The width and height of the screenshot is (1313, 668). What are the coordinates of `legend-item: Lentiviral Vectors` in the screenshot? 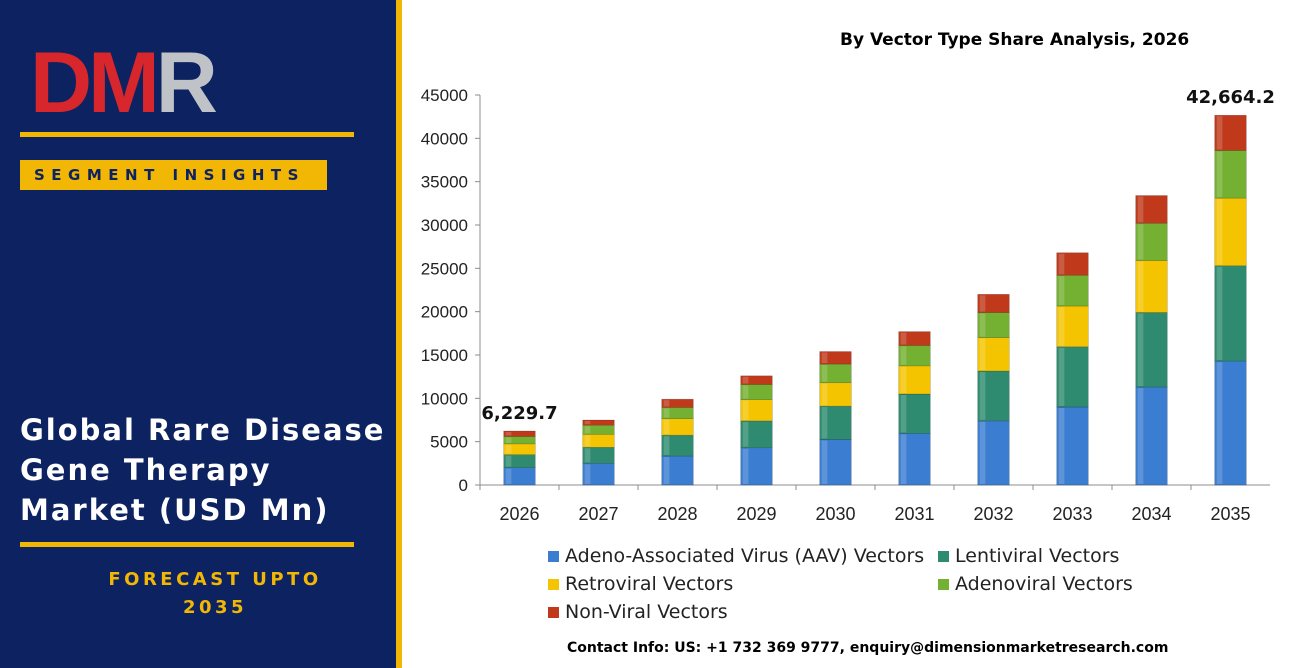 It's located at (1088, 556).